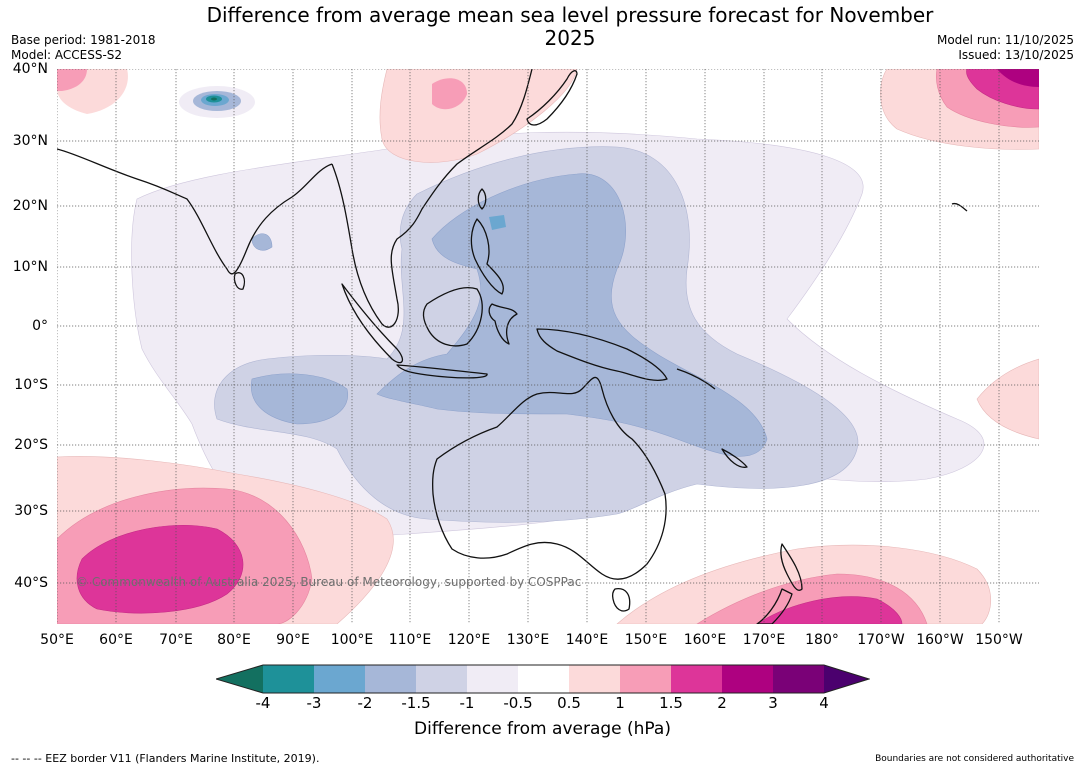  I want to click on anomaly-region-pos-strong, so click(160, 569).